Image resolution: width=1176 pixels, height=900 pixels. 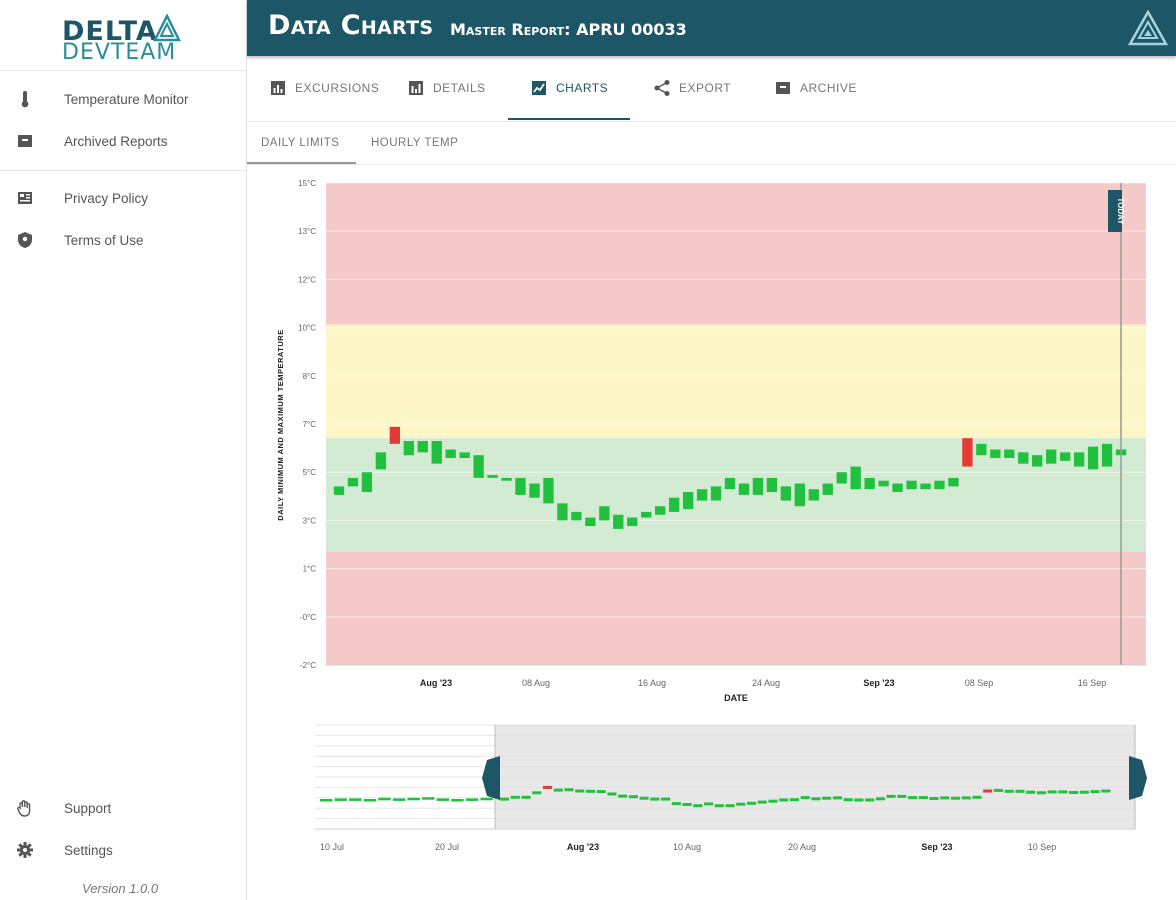 I want to click on sidebar-item-privacy-policy: Privacy Policy, so click(x=123, y=198).